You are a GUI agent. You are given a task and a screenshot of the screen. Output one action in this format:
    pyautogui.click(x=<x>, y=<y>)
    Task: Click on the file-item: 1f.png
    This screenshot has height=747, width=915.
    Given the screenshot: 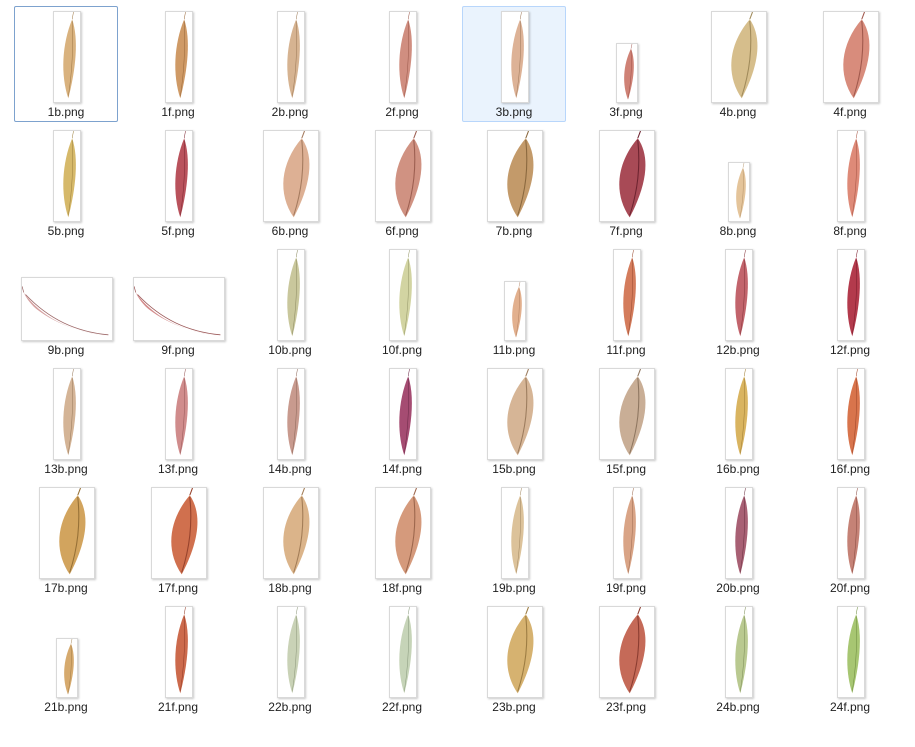 What is the action you would take?
    pyautogui.click(x=178, y=64)
    